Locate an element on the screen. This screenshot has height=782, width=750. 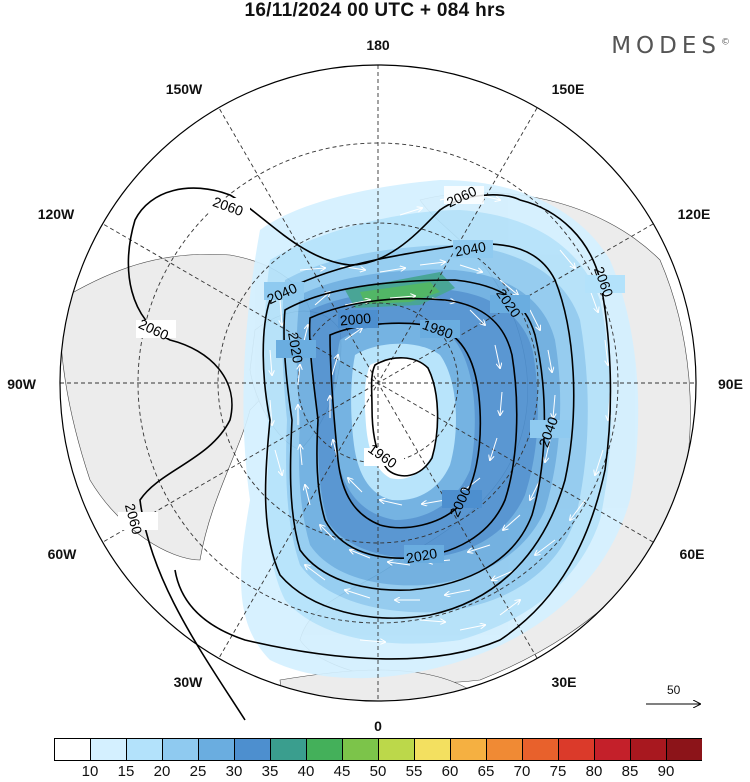
colorbar-tick-label: 35 is located at coordinates (270, 771).